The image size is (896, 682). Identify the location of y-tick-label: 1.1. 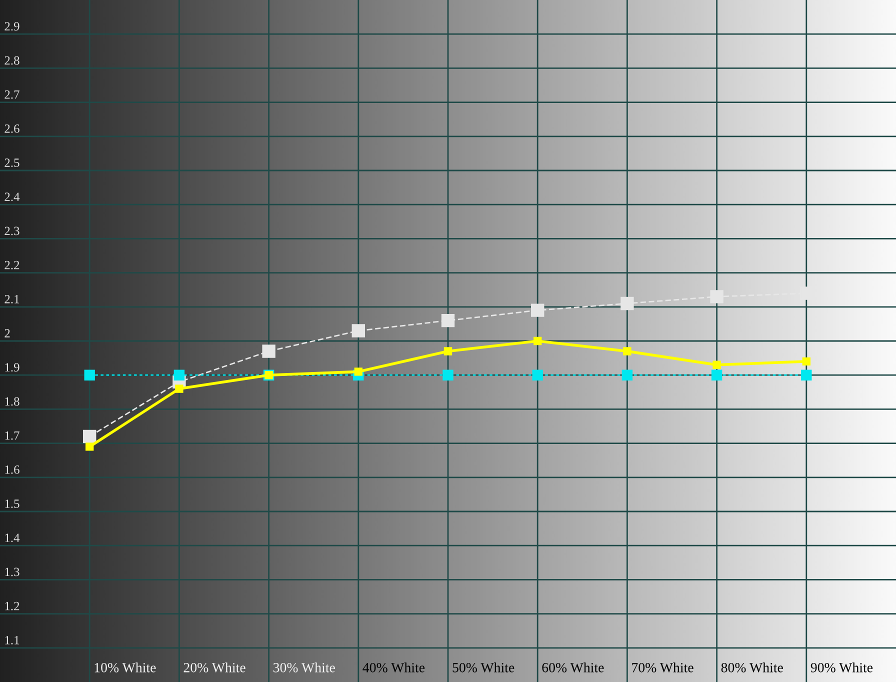
(12, 640).